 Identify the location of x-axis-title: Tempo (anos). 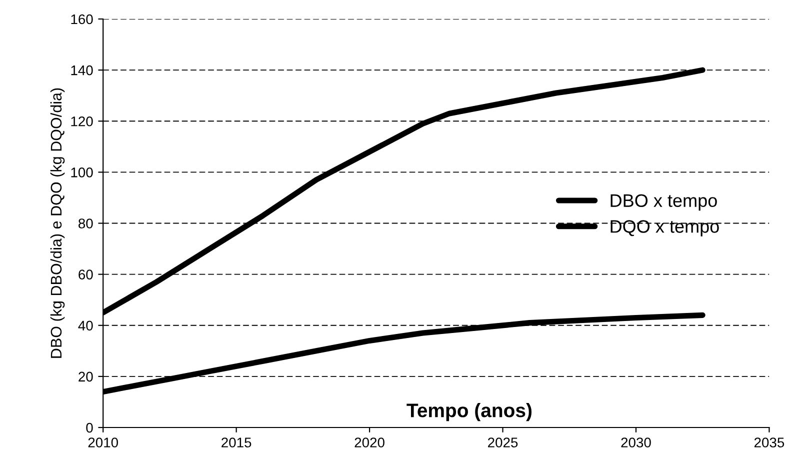
(469, 412).